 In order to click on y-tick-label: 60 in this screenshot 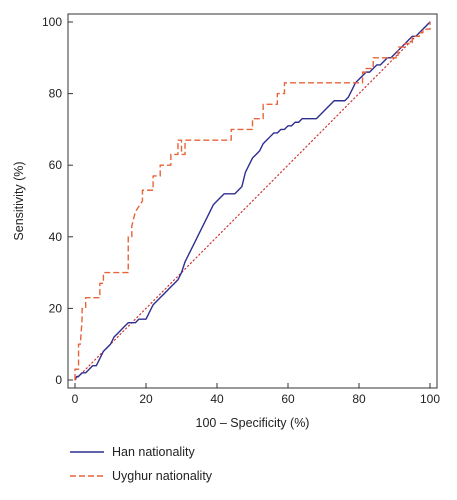, I will do `click(56, 165)`.